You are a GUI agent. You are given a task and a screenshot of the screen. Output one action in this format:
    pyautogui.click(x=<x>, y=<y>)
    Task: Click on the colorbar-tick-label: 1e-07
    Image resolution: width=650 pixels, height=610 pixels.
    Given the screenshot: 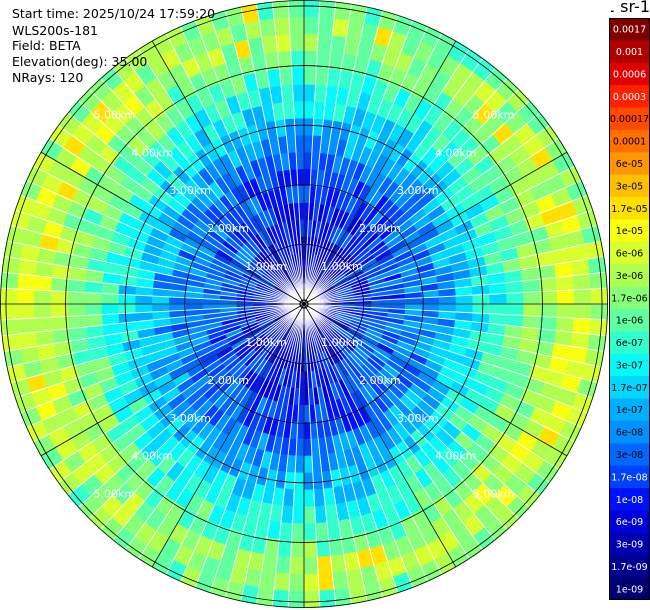 What is the action you would take?
    pyautogui.click(x=629, y=410)
    